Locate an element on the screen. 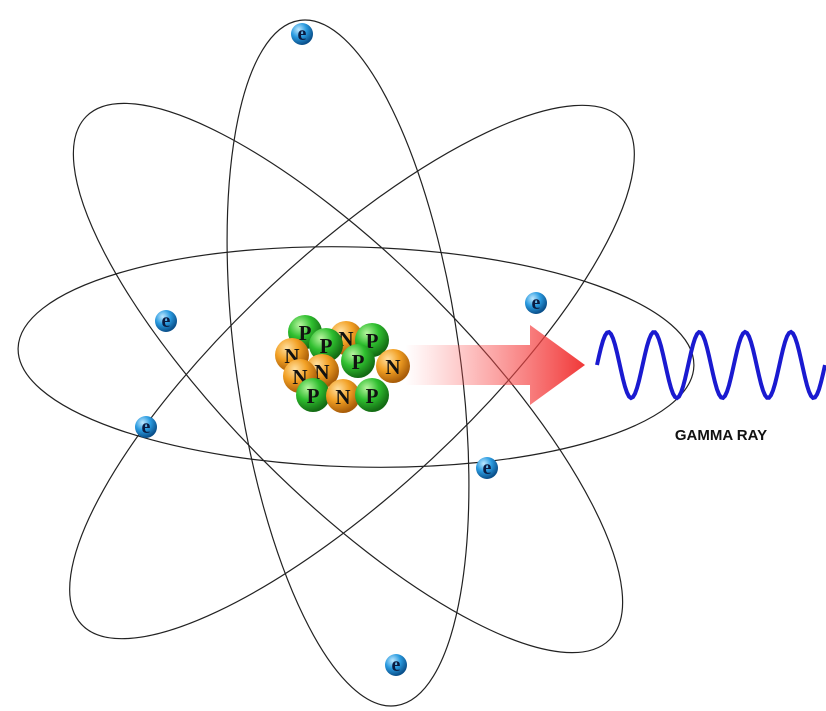 This screenshot has height=711, width=826. gamma-wave is located at coordinates (710, 365).